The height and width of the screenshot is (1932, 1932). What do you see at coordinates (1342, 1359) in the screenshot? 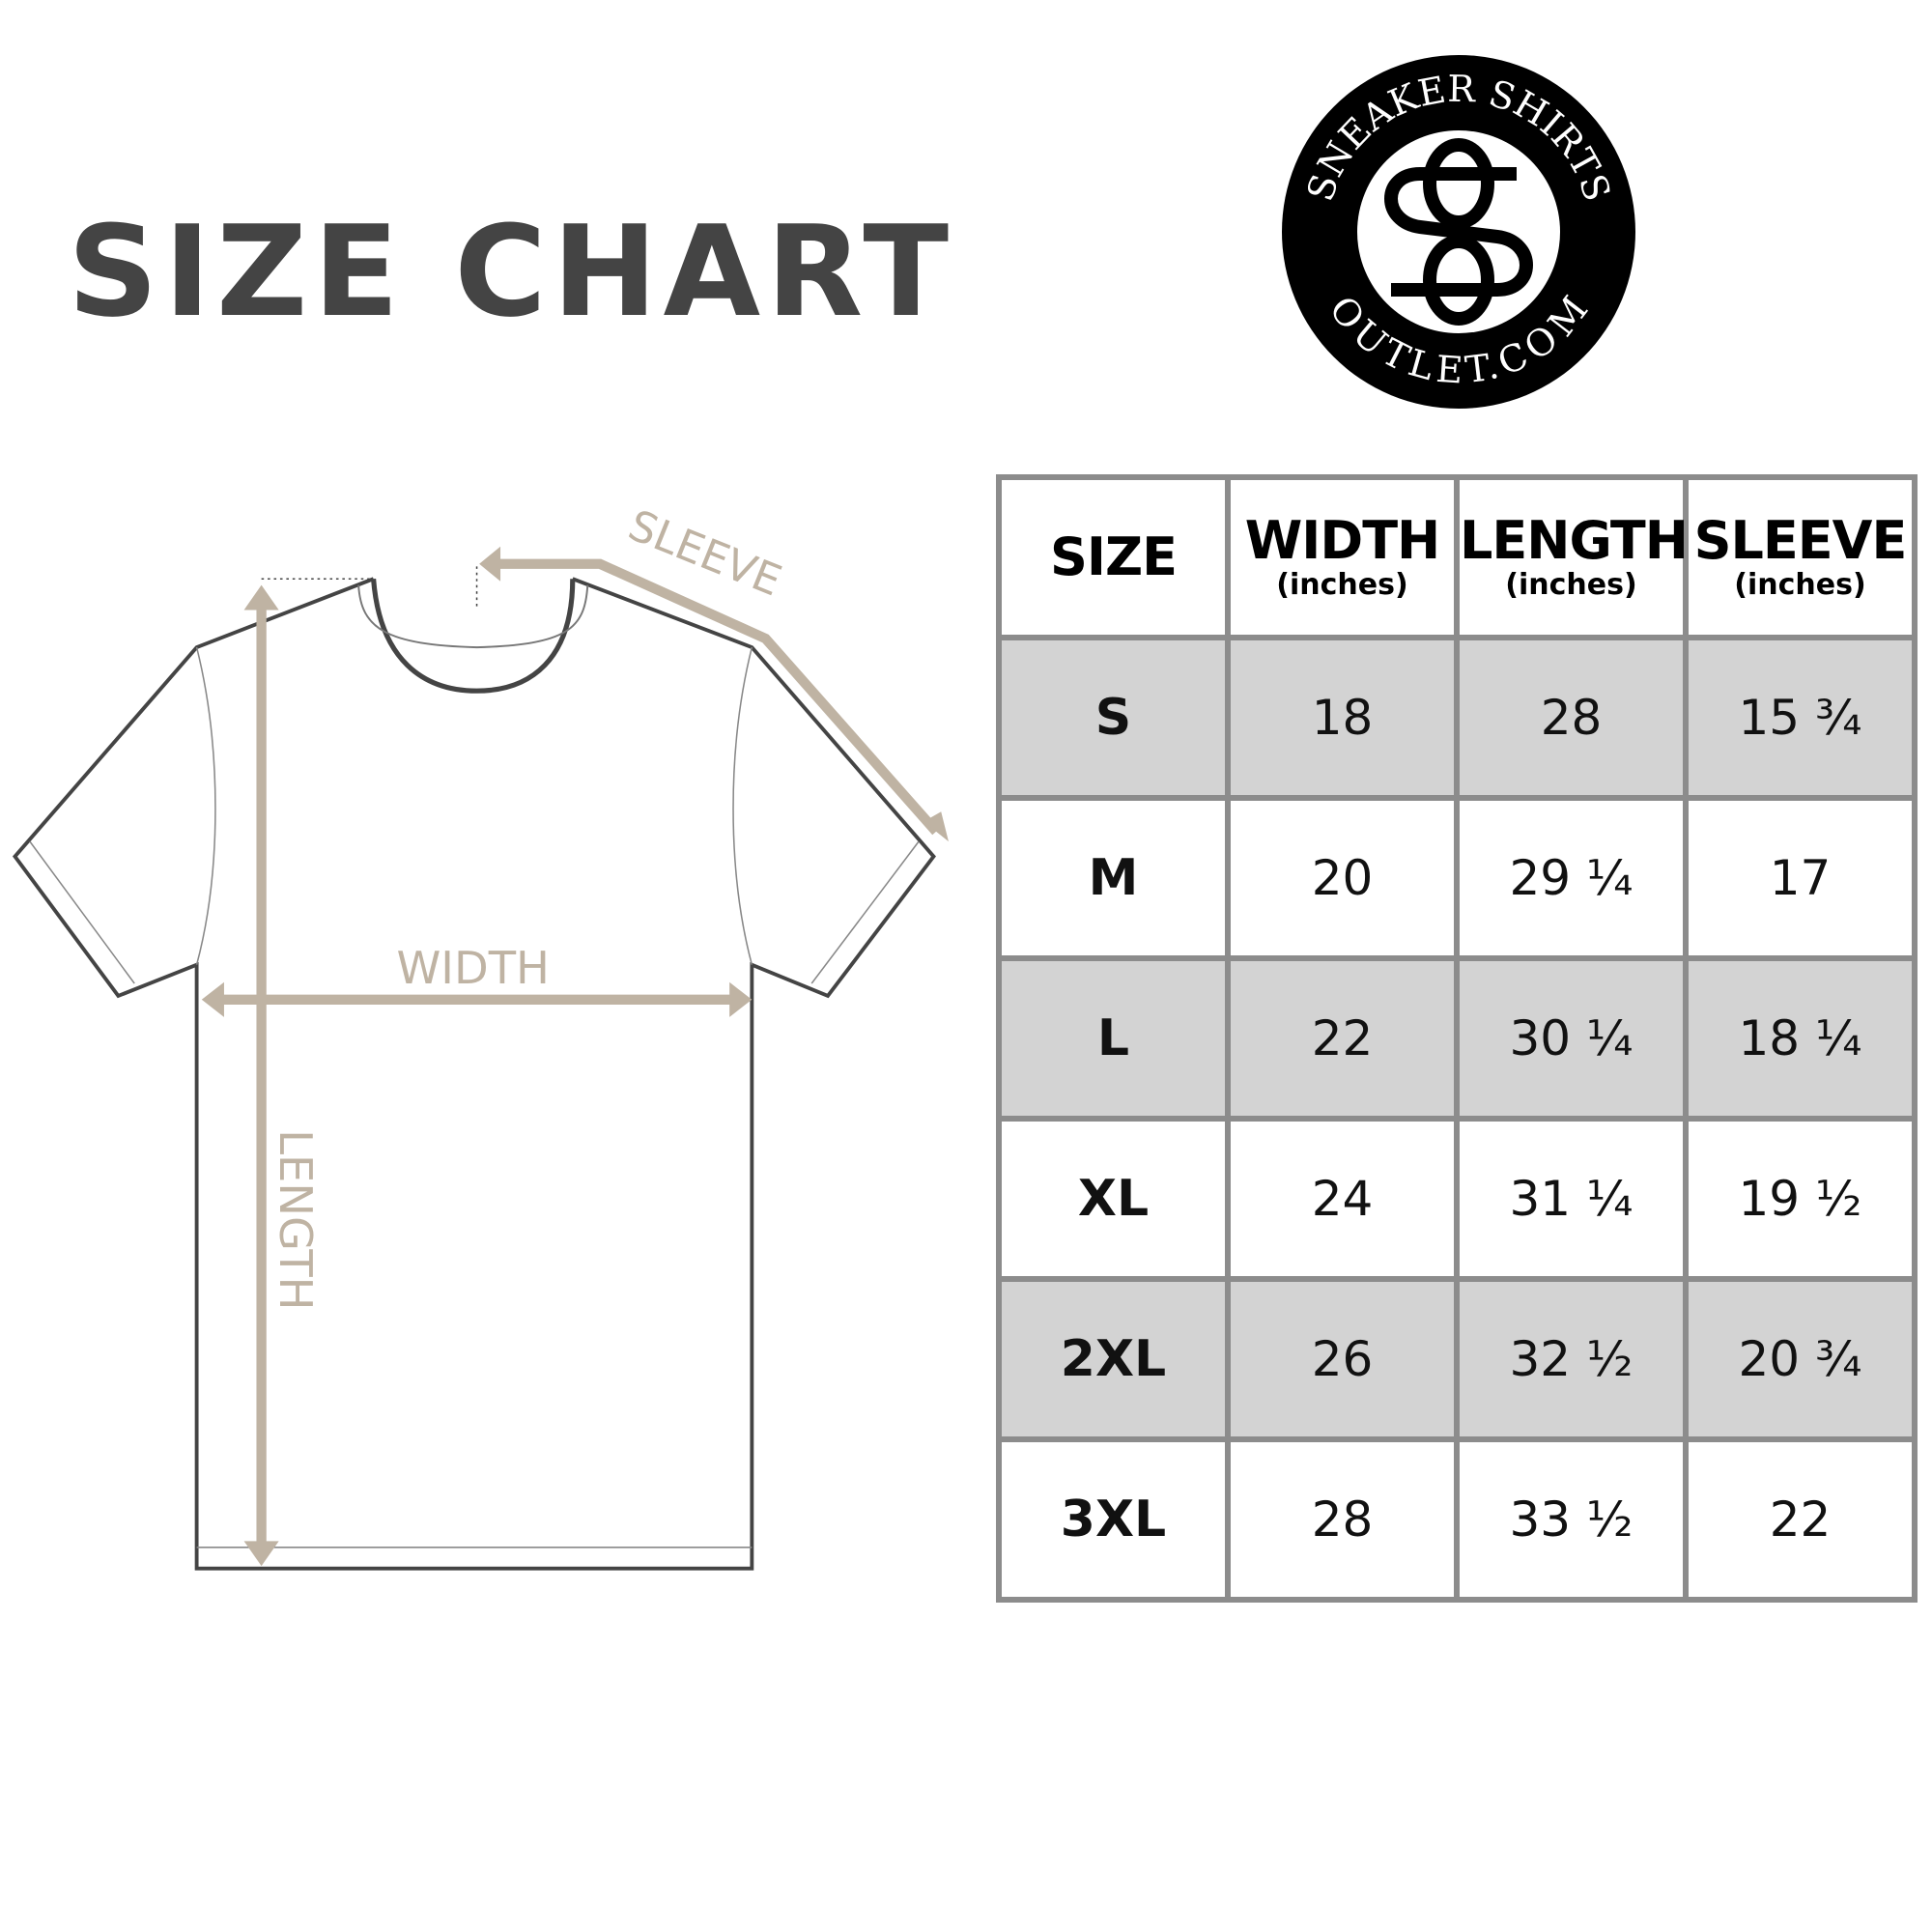
I see `width-cell: 26` at bounding box center [1342, 1359].